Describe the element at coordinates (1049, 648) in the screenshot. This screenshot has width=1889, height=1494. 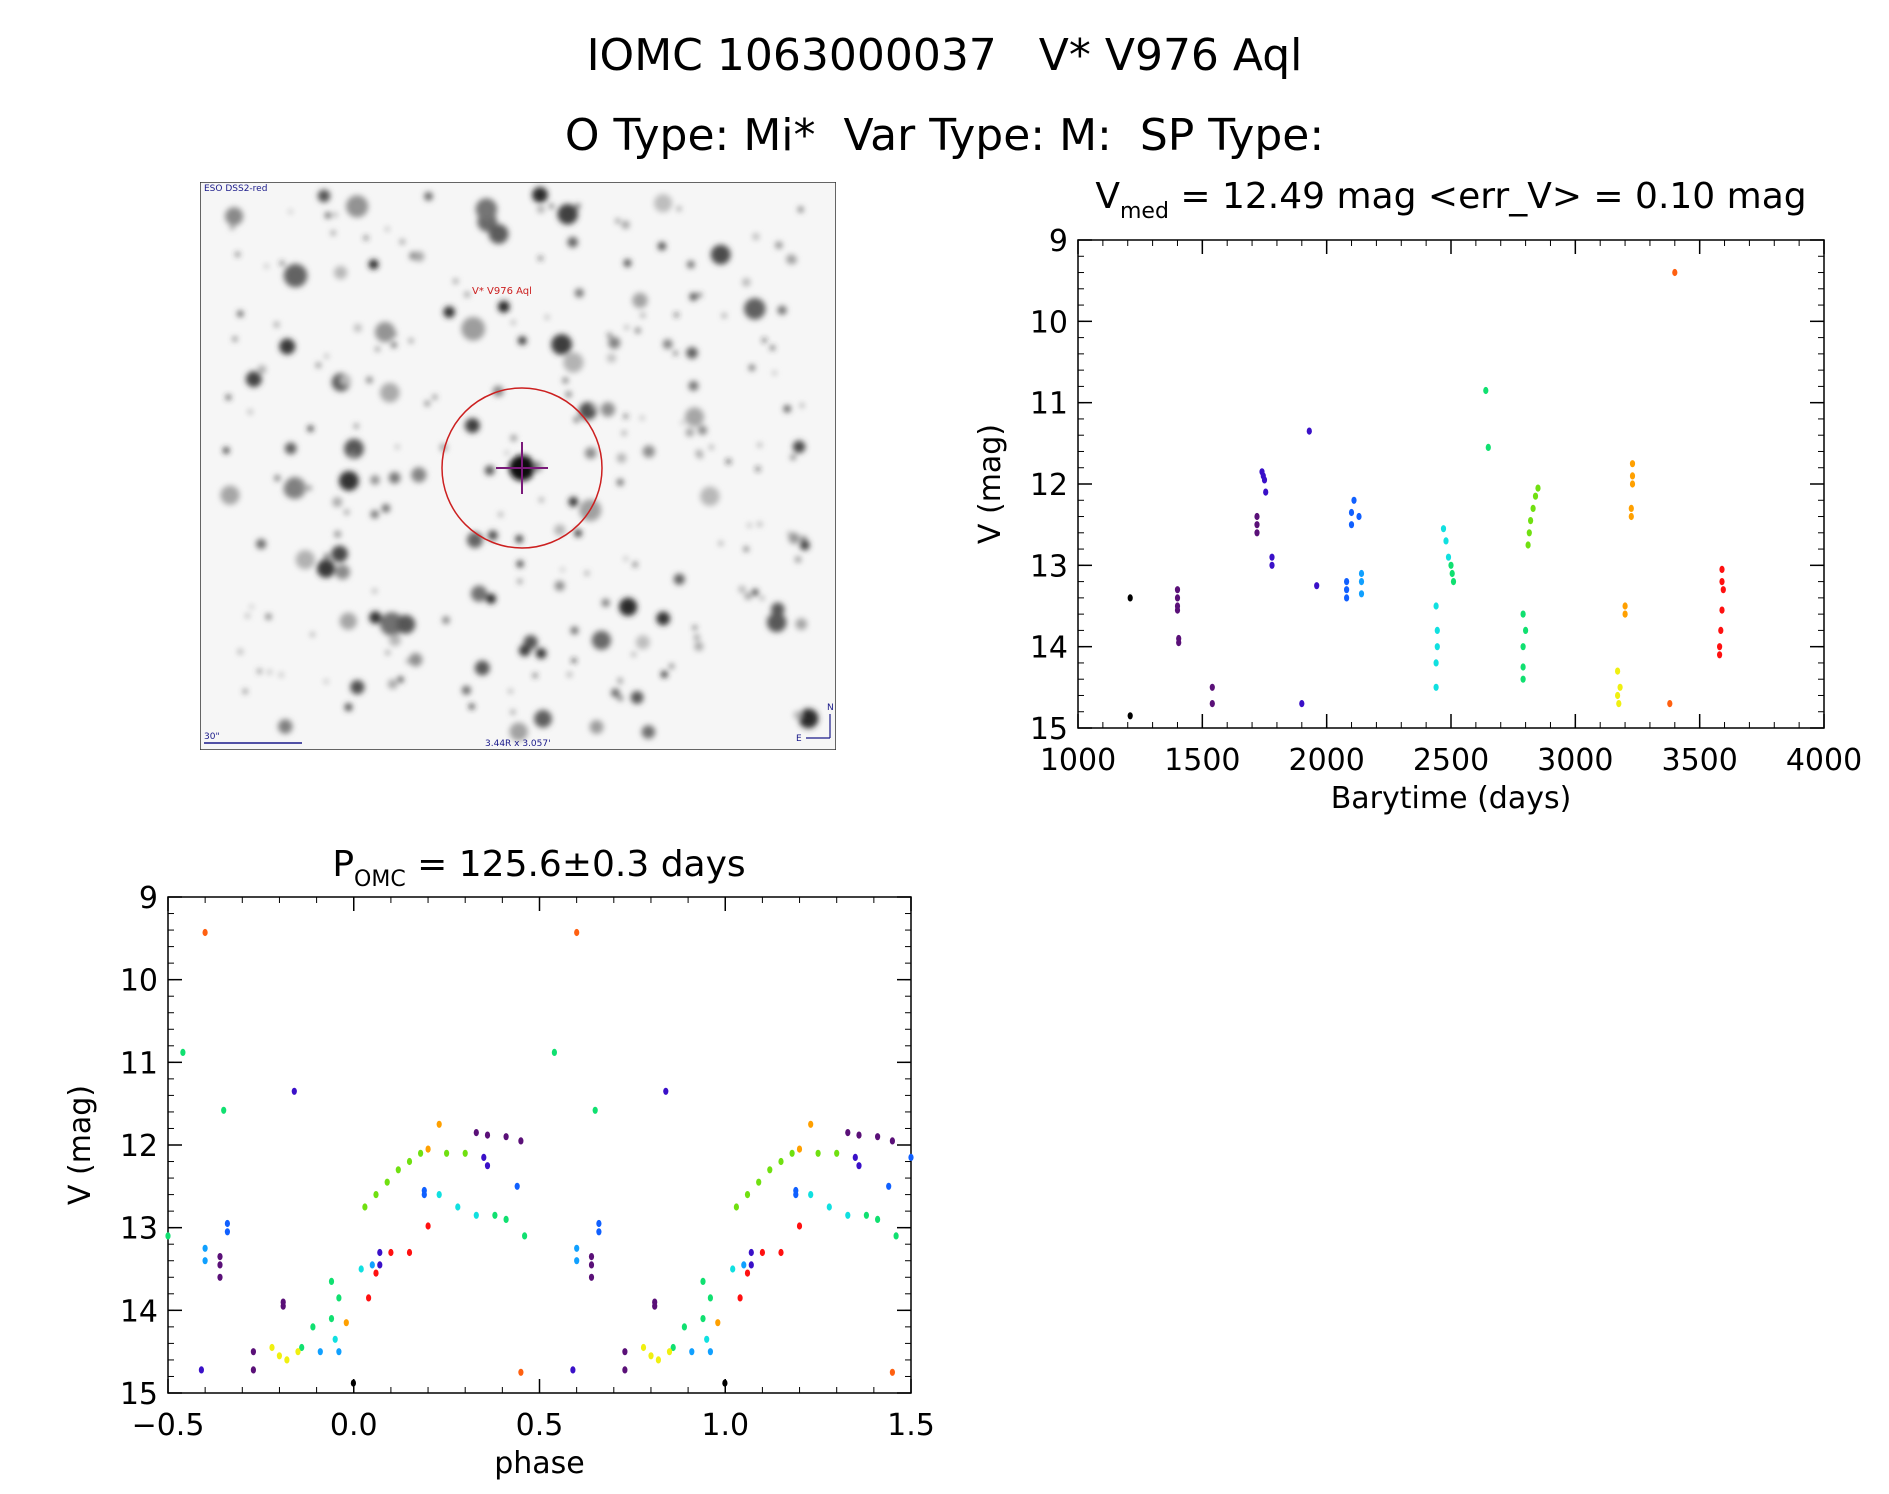
I see `light_curve-y-tick-label: 14` at that location.